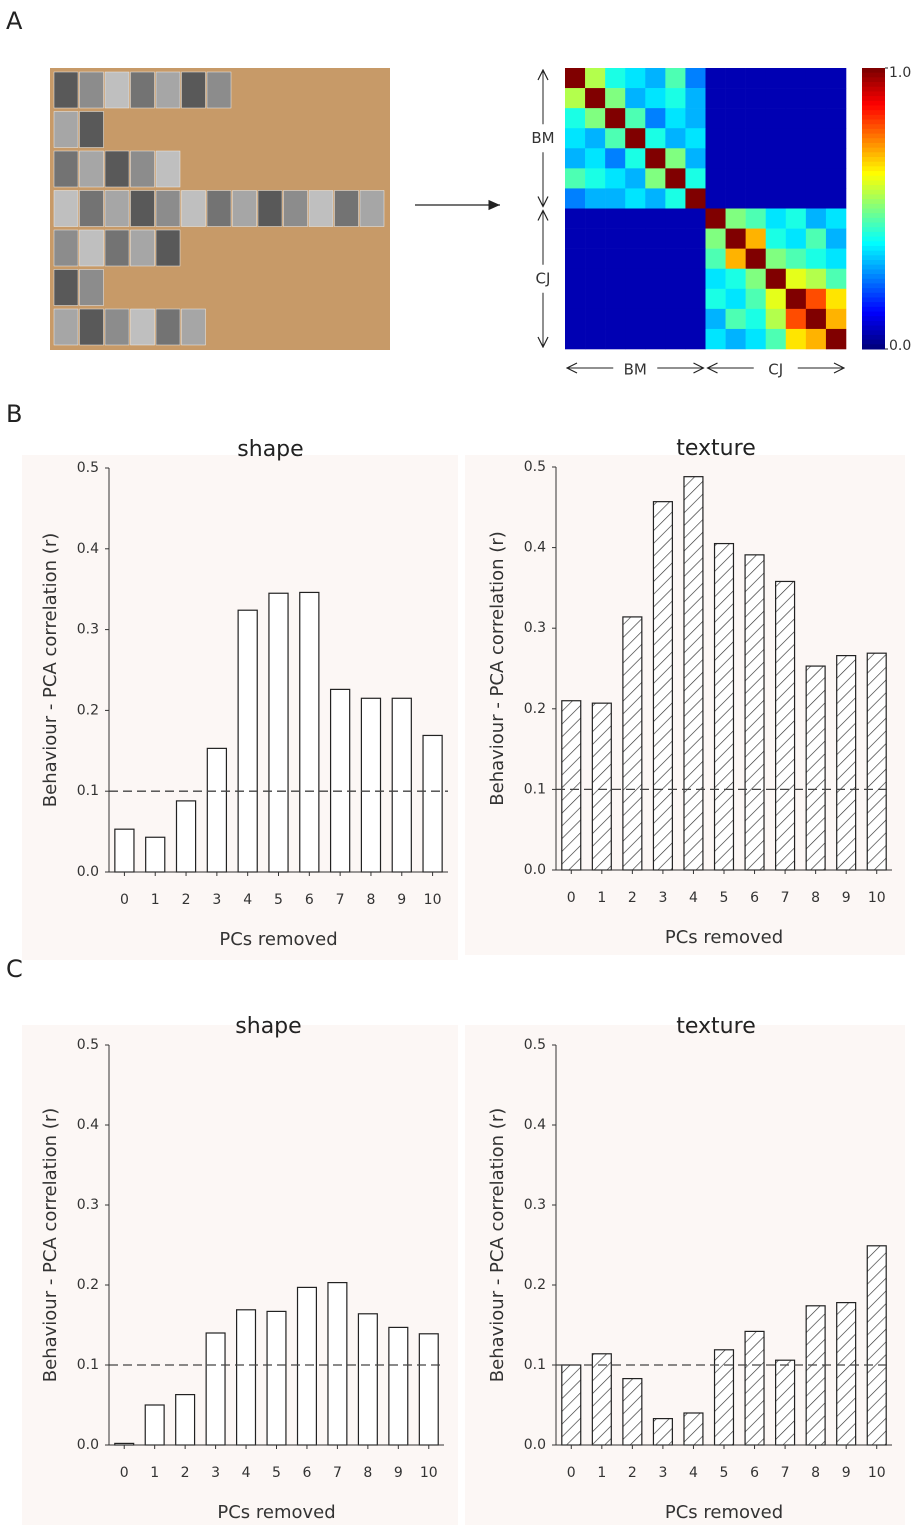 Image resolution: width=912 pixels, height=1525 pixels. I want to click on y-tick-label: 0.4, so click(88, 1125).